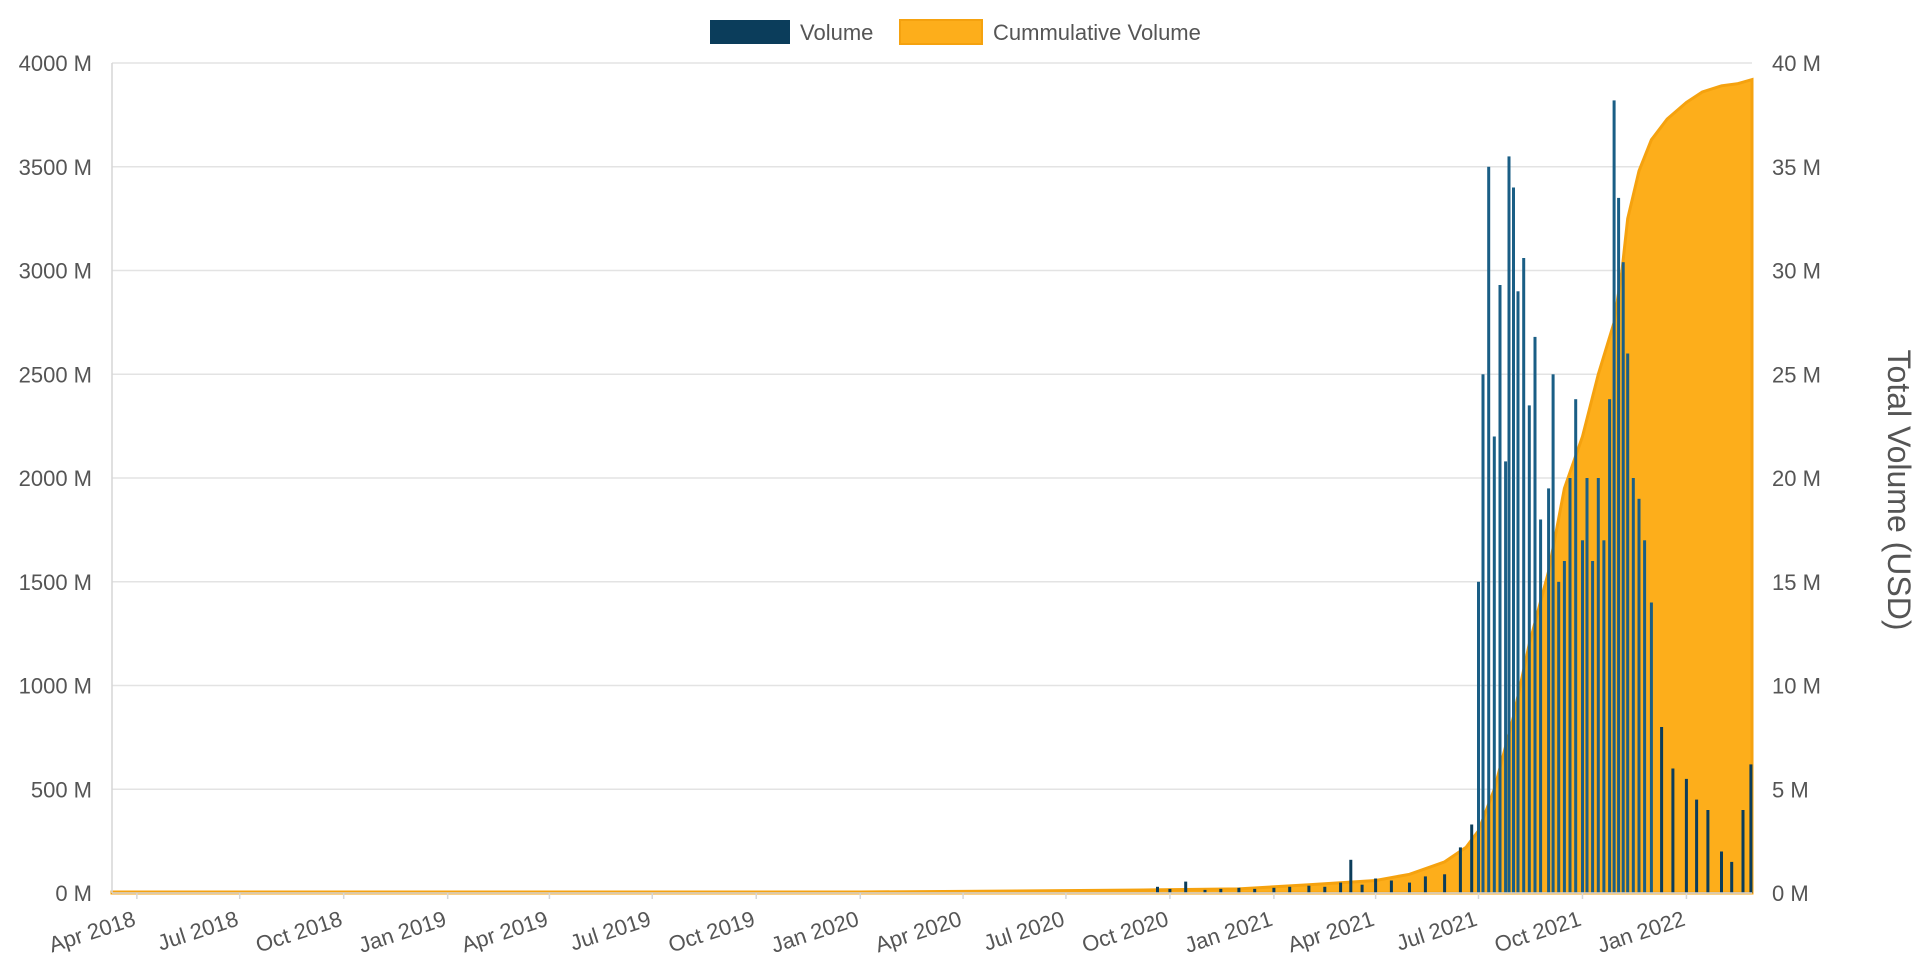 The image size is (1920, 960). Describe the element at coordinates (1097, 32) in the screenshot. I see `legend-label-cumulative: Cummulative Volume` at that location.